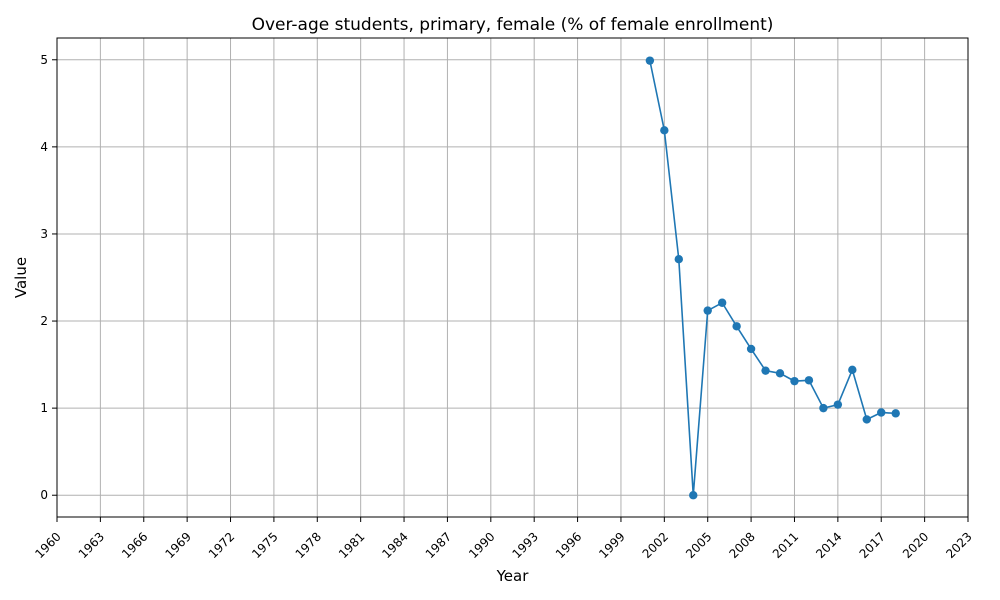 Image resolution: width=1000 pixels, height=600 pixels. I want to click on x-axis-label: Year, so click(513, 576).